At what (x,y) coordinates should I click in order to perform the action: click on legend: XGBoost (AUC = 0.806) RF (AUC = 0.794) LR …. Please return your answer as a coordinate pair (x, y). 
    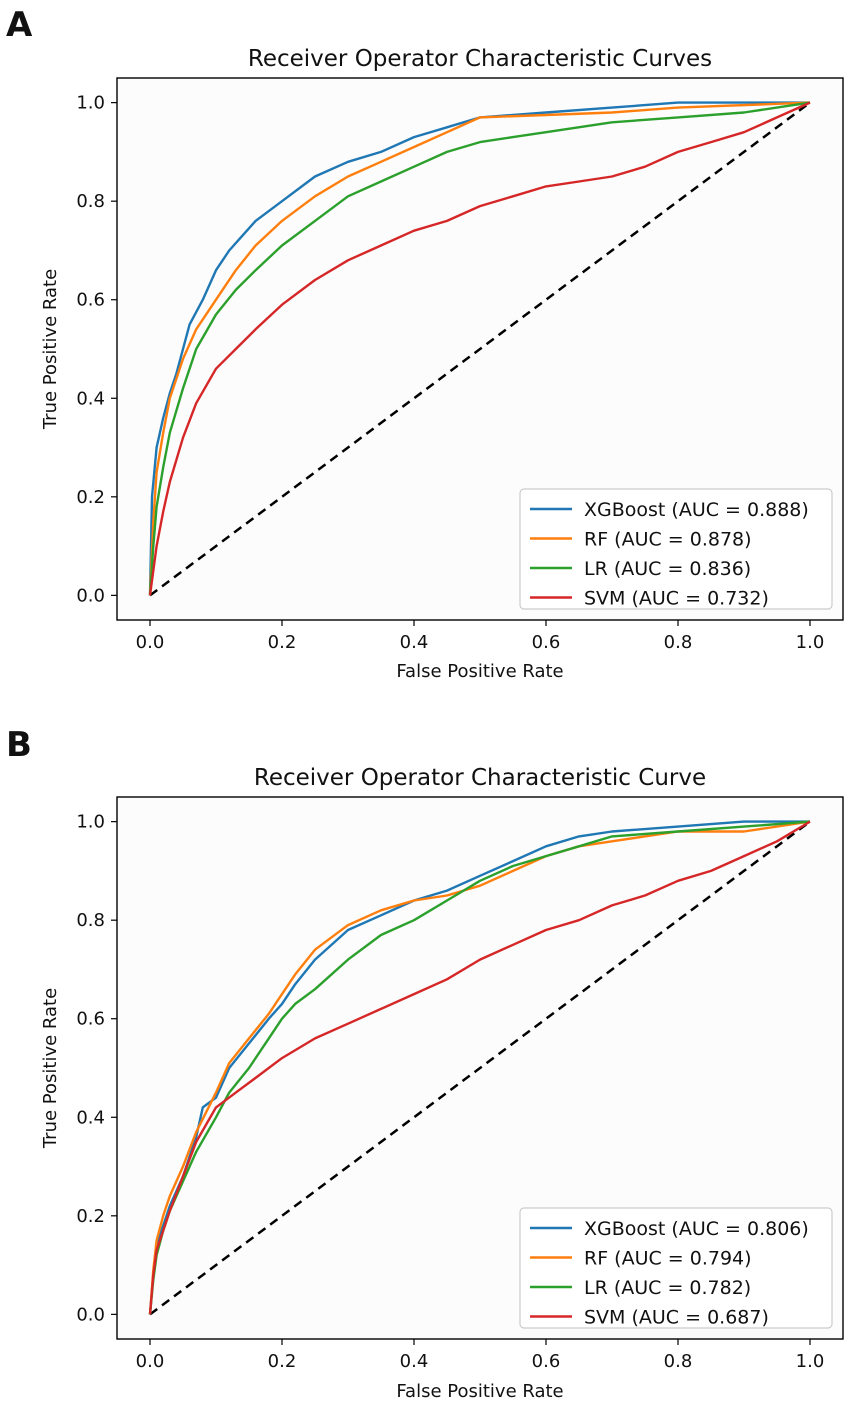
    Looking at the image, I should click on (676, 1268).